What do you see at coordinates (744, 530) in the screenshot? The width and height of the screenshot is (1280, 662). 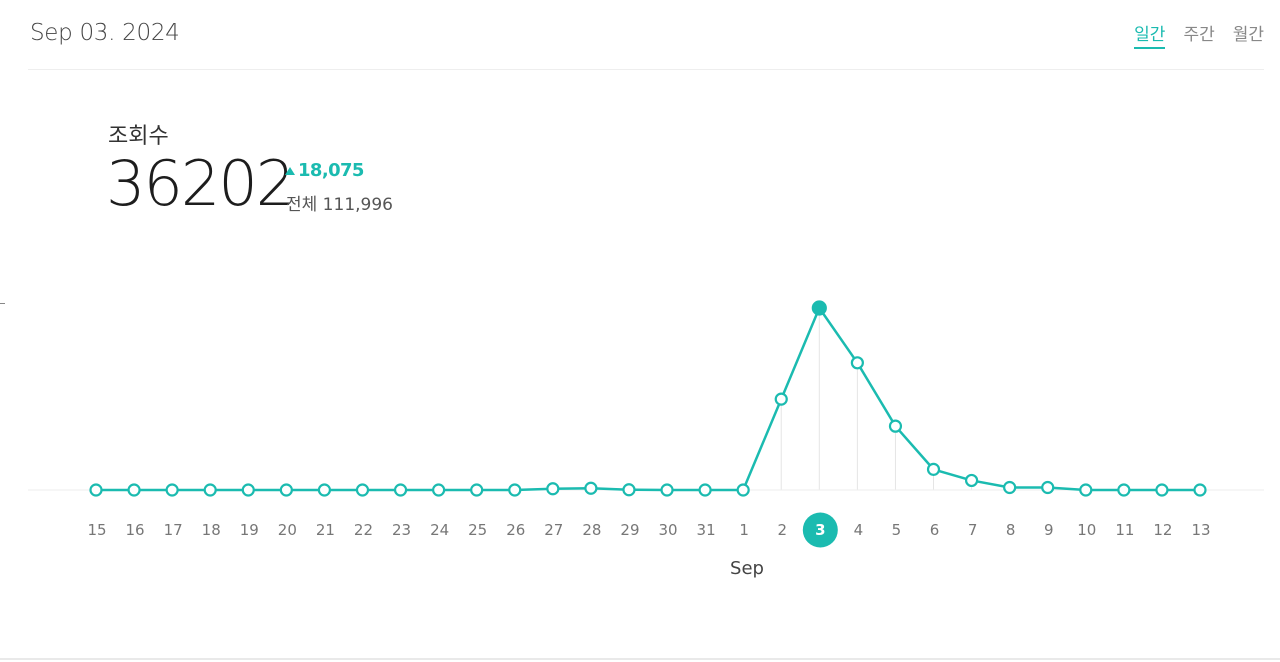 I see `x-tick-label: 1` at bounding box center [744, 530].